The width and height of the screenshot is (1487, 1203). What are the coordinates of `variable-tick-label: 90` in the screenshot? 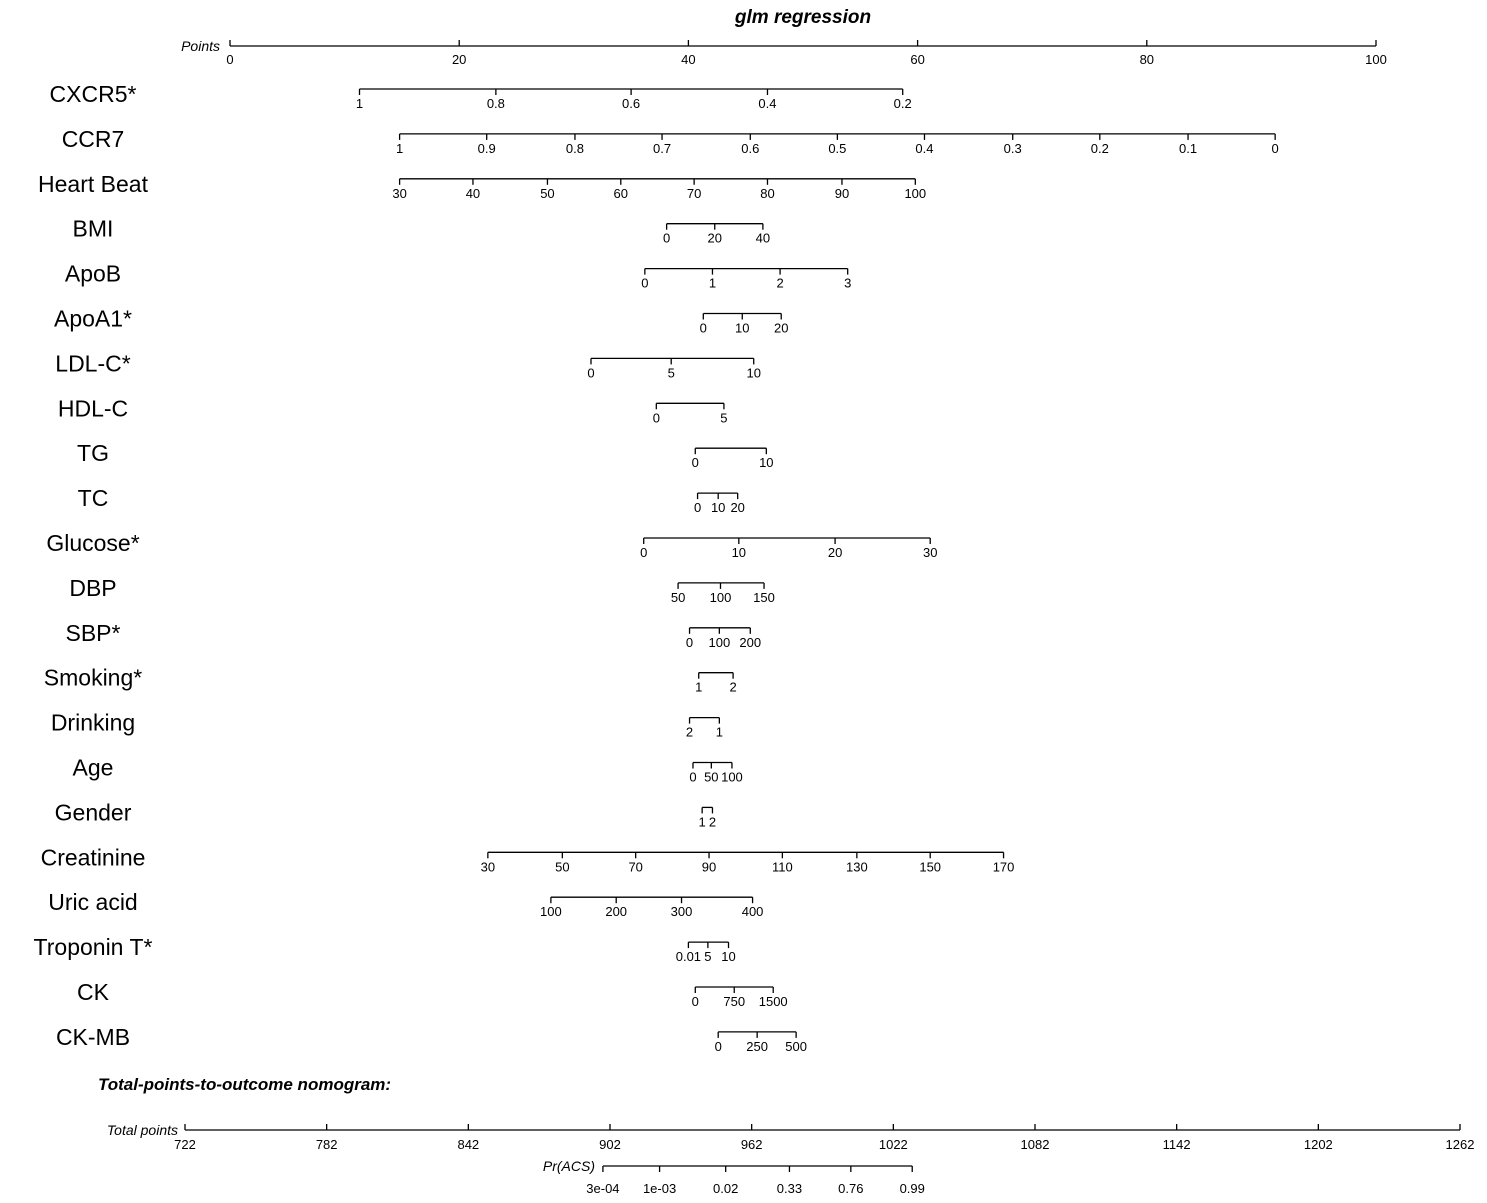 It's located at (709, 866).